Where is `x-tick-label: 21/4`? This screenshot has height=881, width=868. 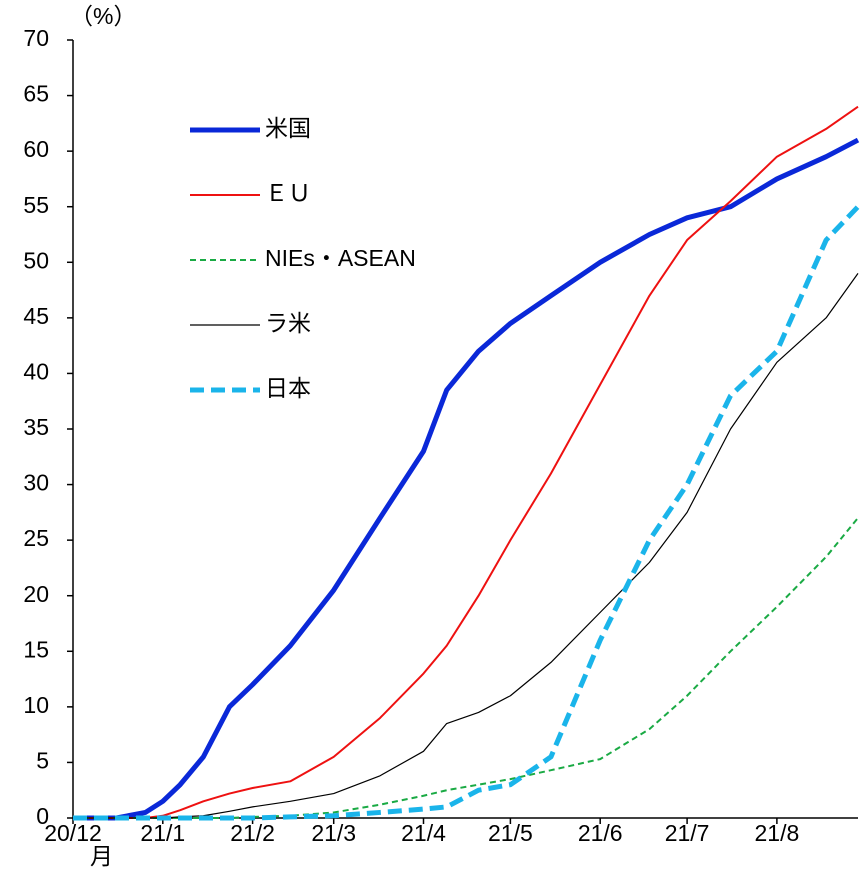
x-tick-label: 21/4 is located at coordinates (423, 833).